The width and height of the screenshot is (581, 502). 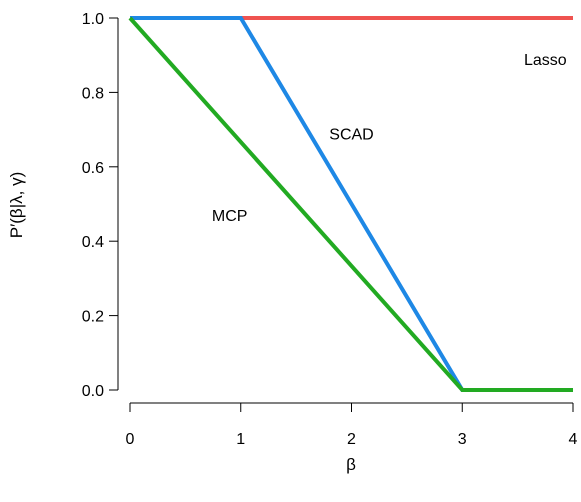 What do you see at coordinates (545, 60) in the screenshot?
I see `series-label-lasso: Lasso` at bounding box center [545, 60].